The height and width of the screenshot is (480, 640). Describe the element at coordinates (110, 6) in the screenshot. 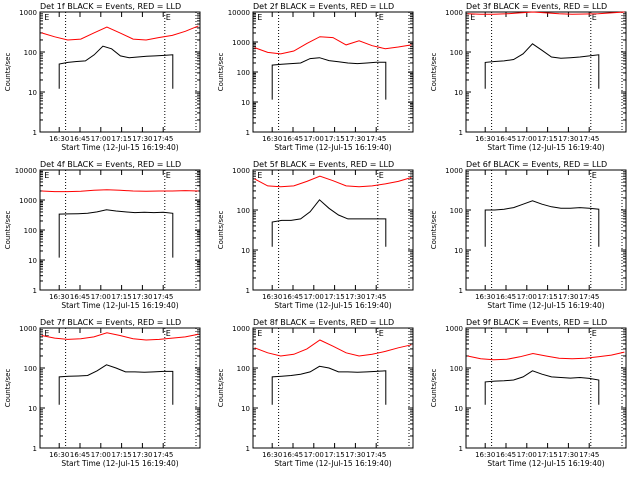

I see `panel-title: Det 1f BLACK = Events, RED = LLD` at that location.